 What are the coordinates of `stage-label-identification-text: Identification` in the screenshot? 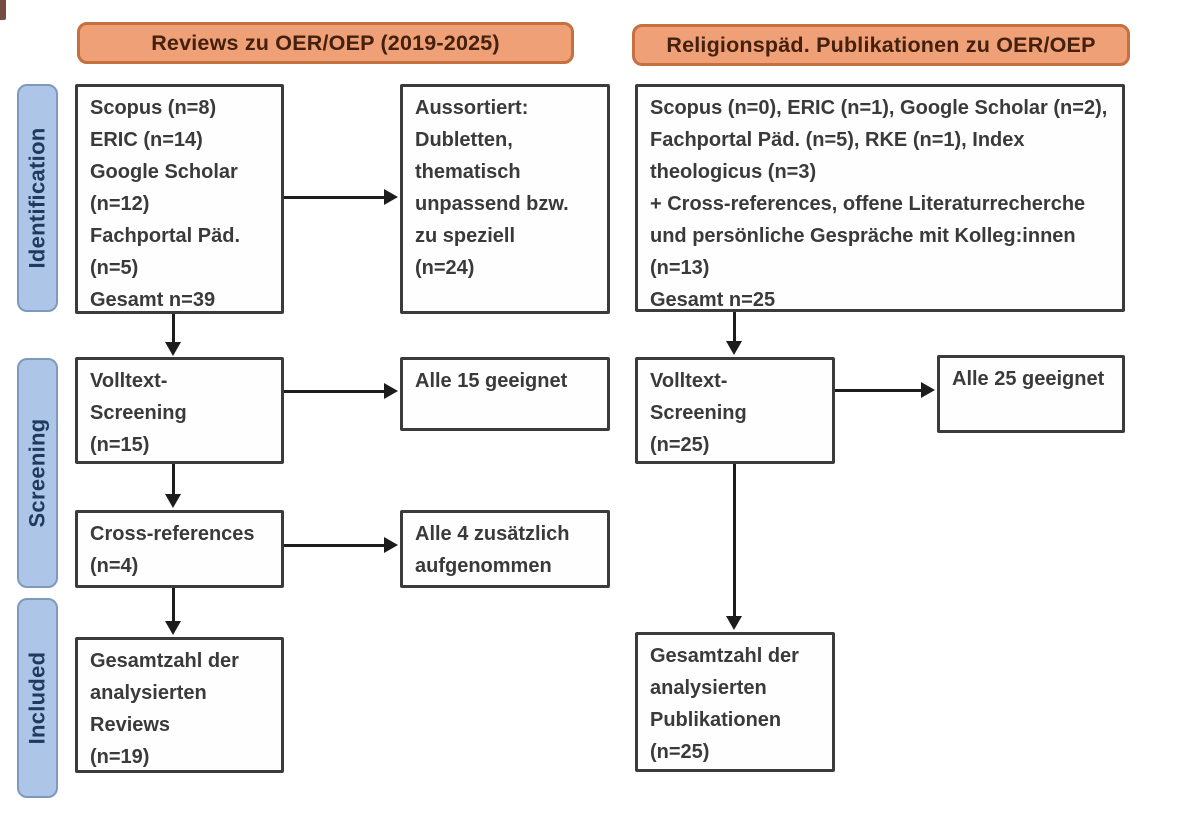 It's located at (37, 198).